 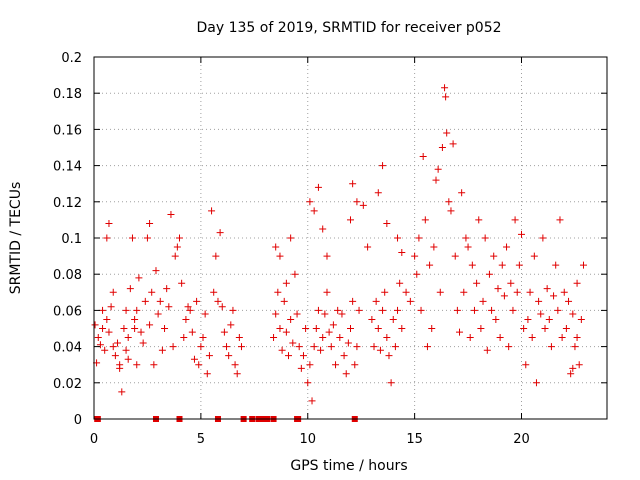 What do you see at coordinates (94, 439) in the screenshot?
I see `x-tick-label: 0` at bounding box center [94, 439].